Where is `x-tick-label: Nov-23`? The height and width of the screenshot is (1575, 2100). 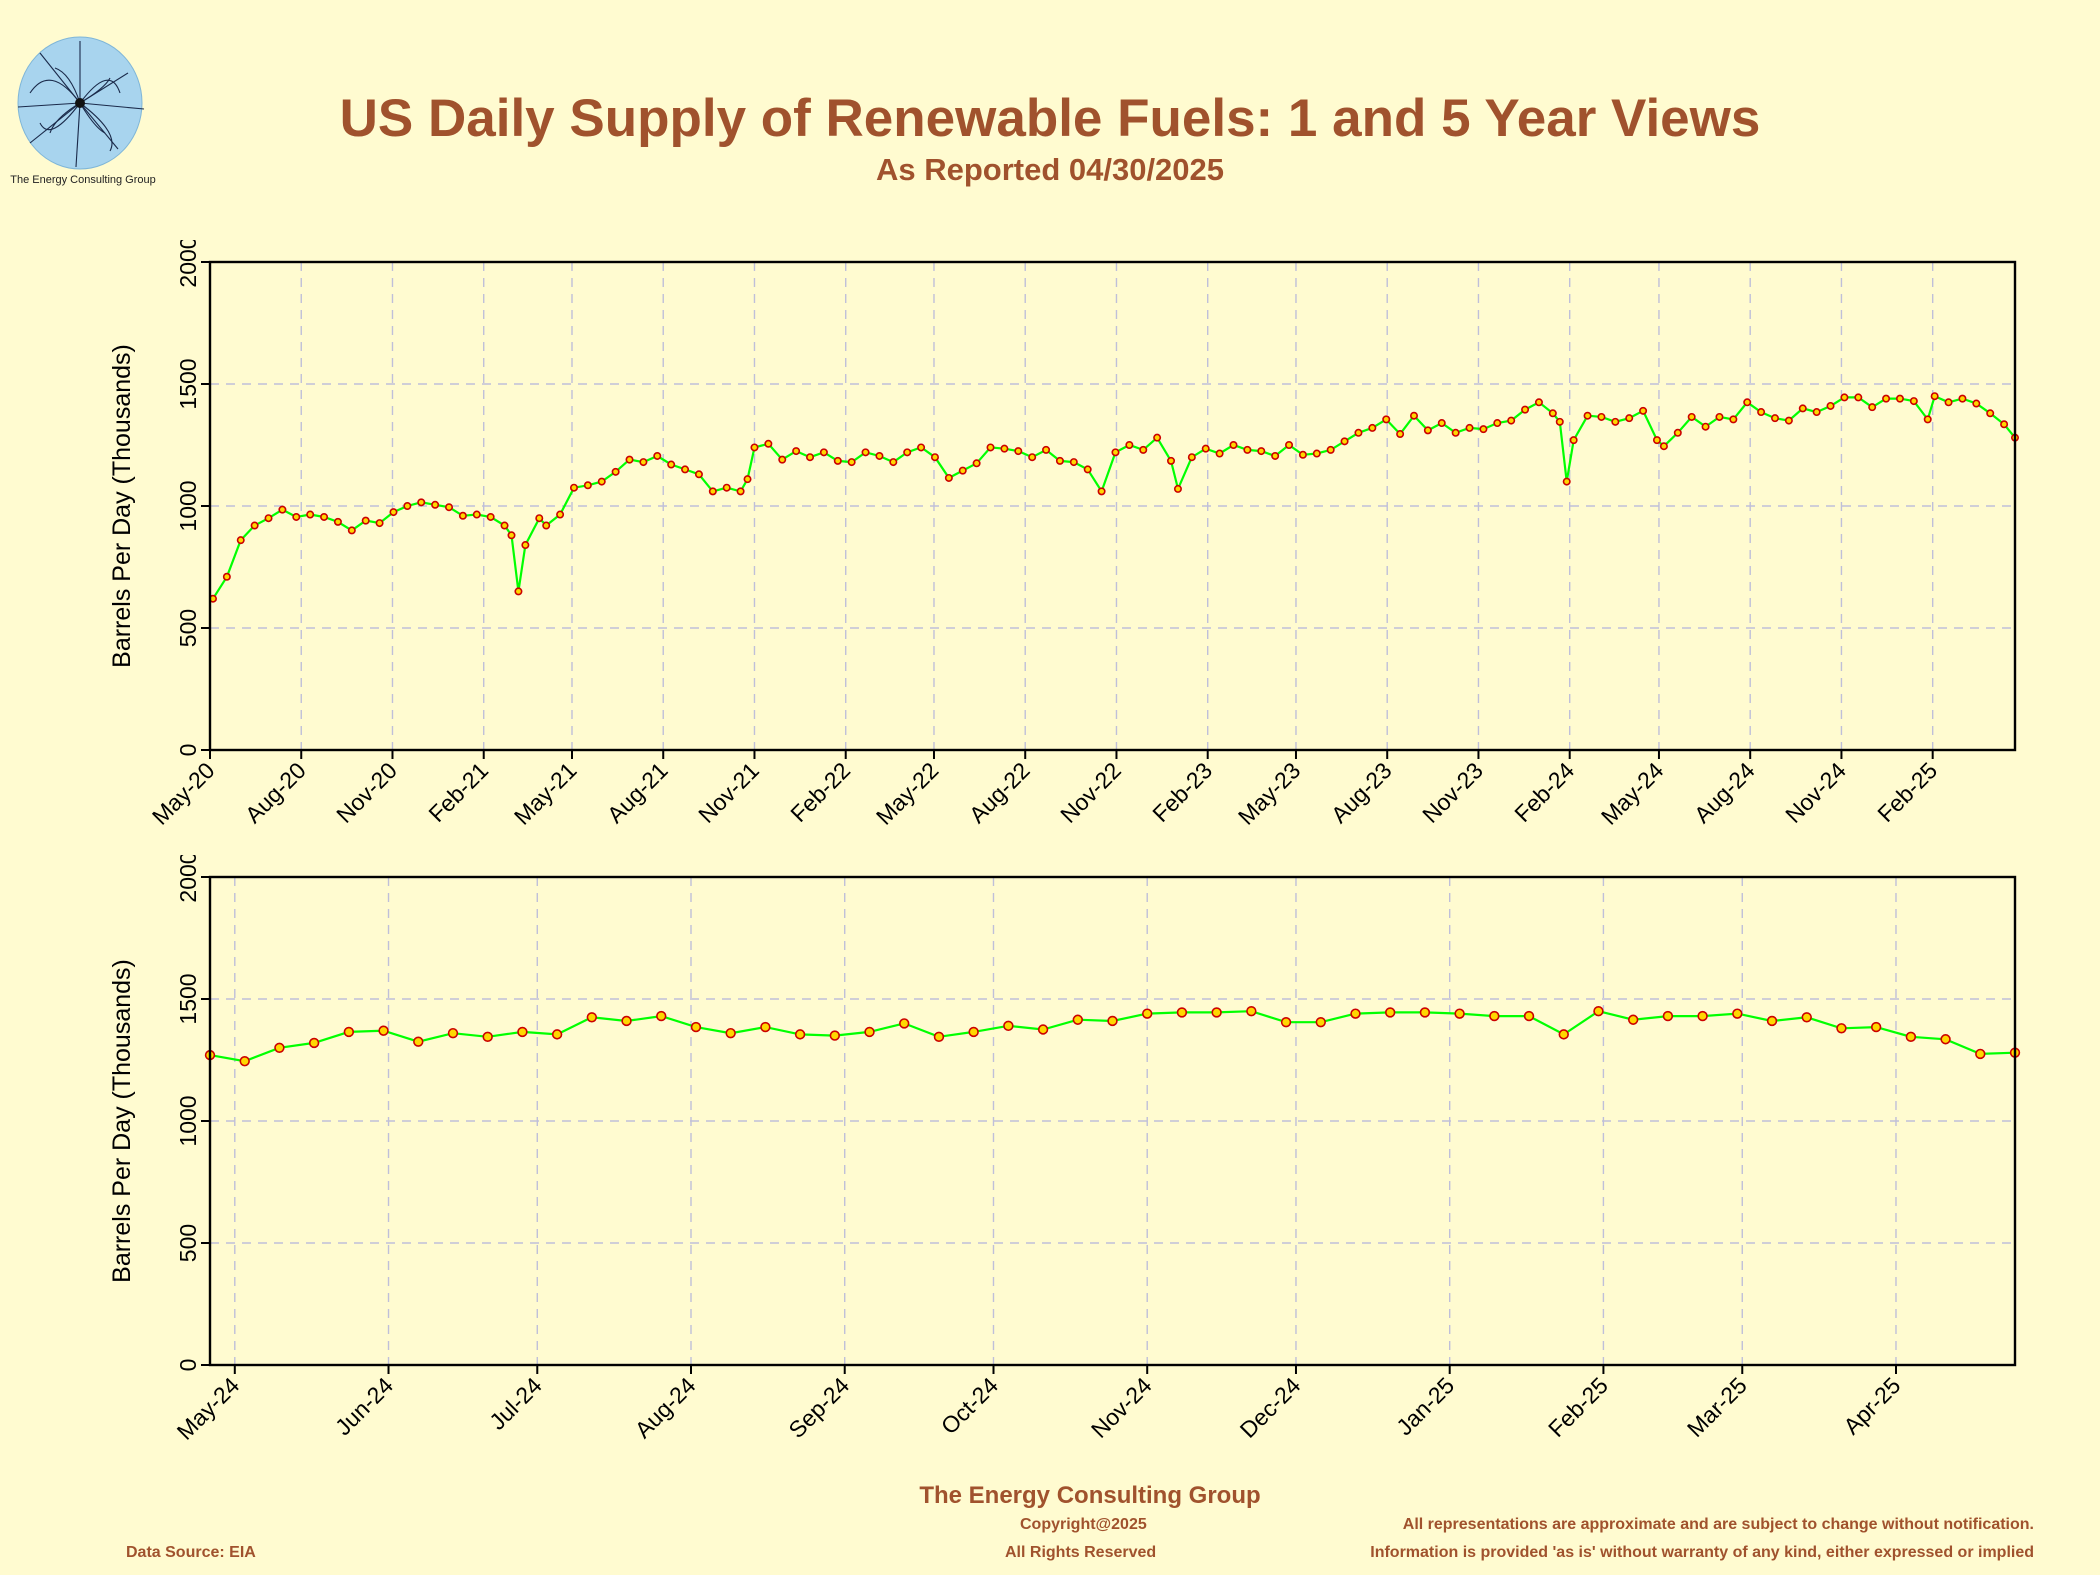
x-tick-label: Nov-23 is located at coordinates (1452, 792).